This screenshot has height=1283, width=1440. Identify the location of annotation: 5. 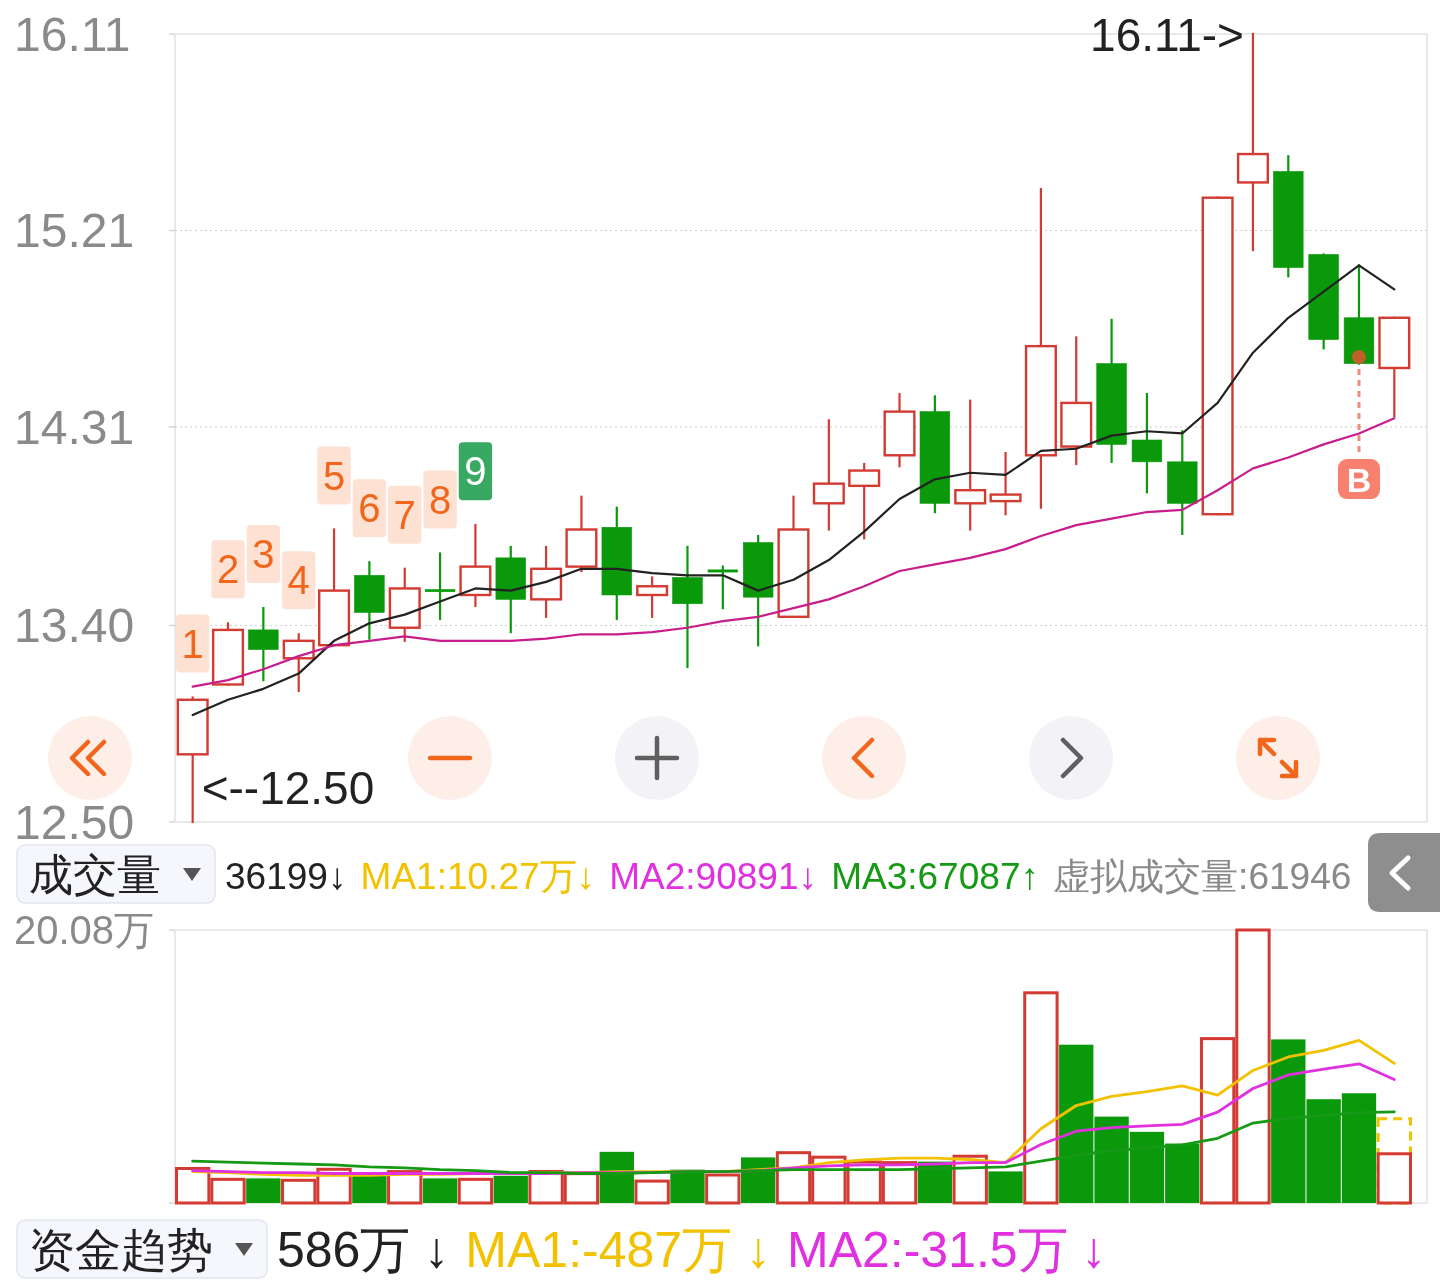
(334, 475).